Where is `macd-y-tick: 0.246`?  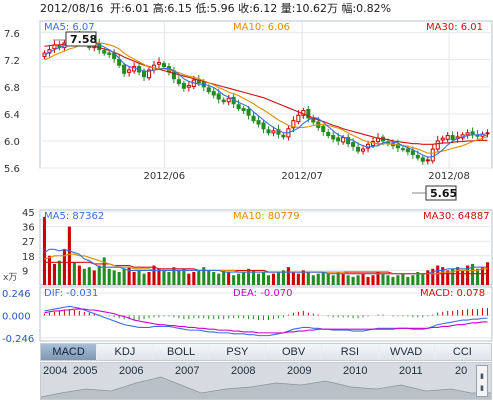 macd-y-tick: 0.246 is located at coordinates (16, 294).